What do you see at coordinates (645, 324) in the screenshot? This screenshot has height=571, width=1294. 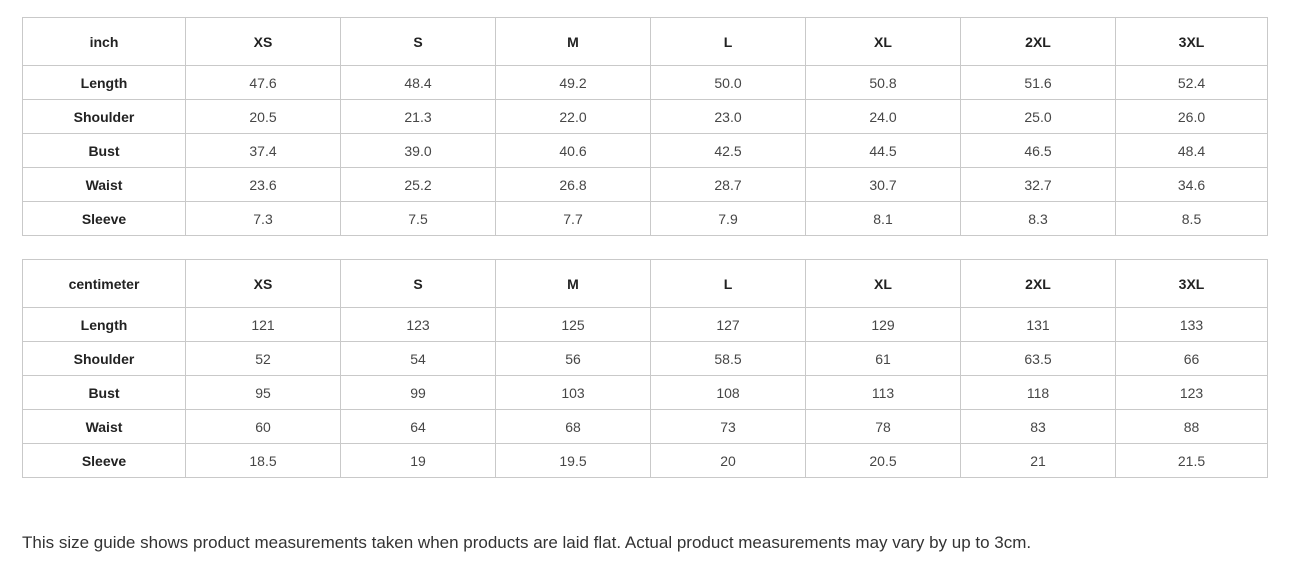 I see `table-row: Length 121 123 125 127 129 131 133` at bounding box center [645, 324].